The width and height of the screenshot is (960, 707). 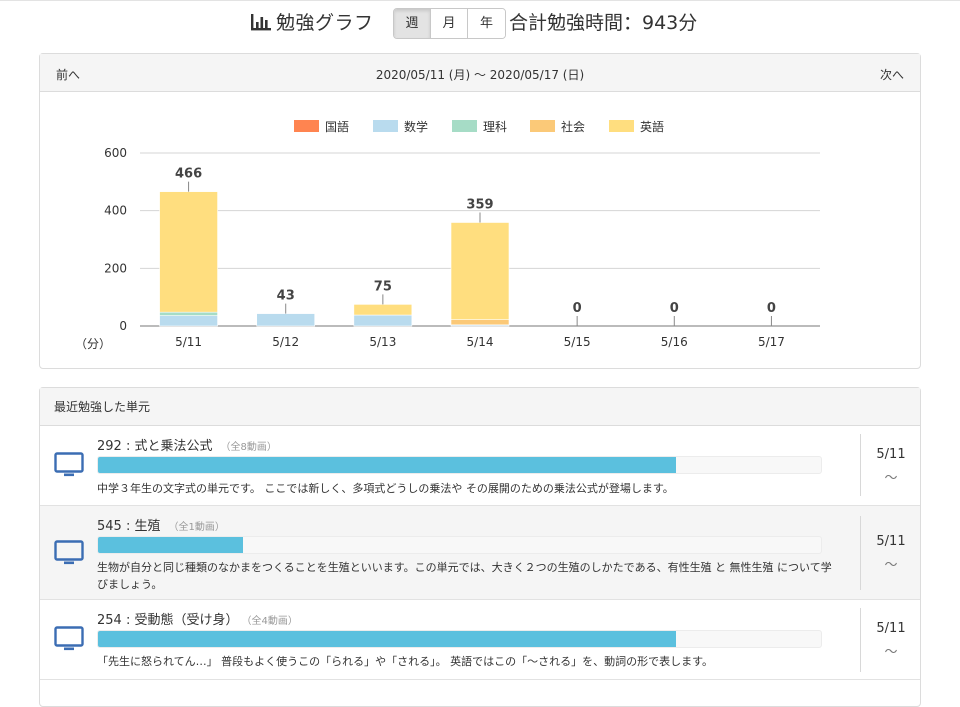 I want to click on unit-title: 545 : 生殖 （全1動画）, so click(x=161, y=524).